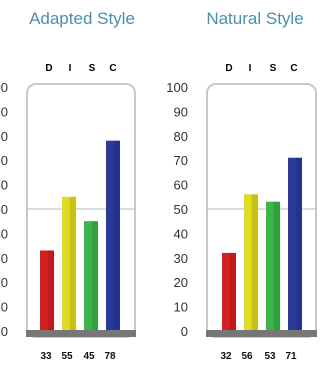 The width and height of the screenshot is (336, 366). Describe the element at coordinates (247, 356) in the screenshot. I see `value-label-i: 56` at that location.